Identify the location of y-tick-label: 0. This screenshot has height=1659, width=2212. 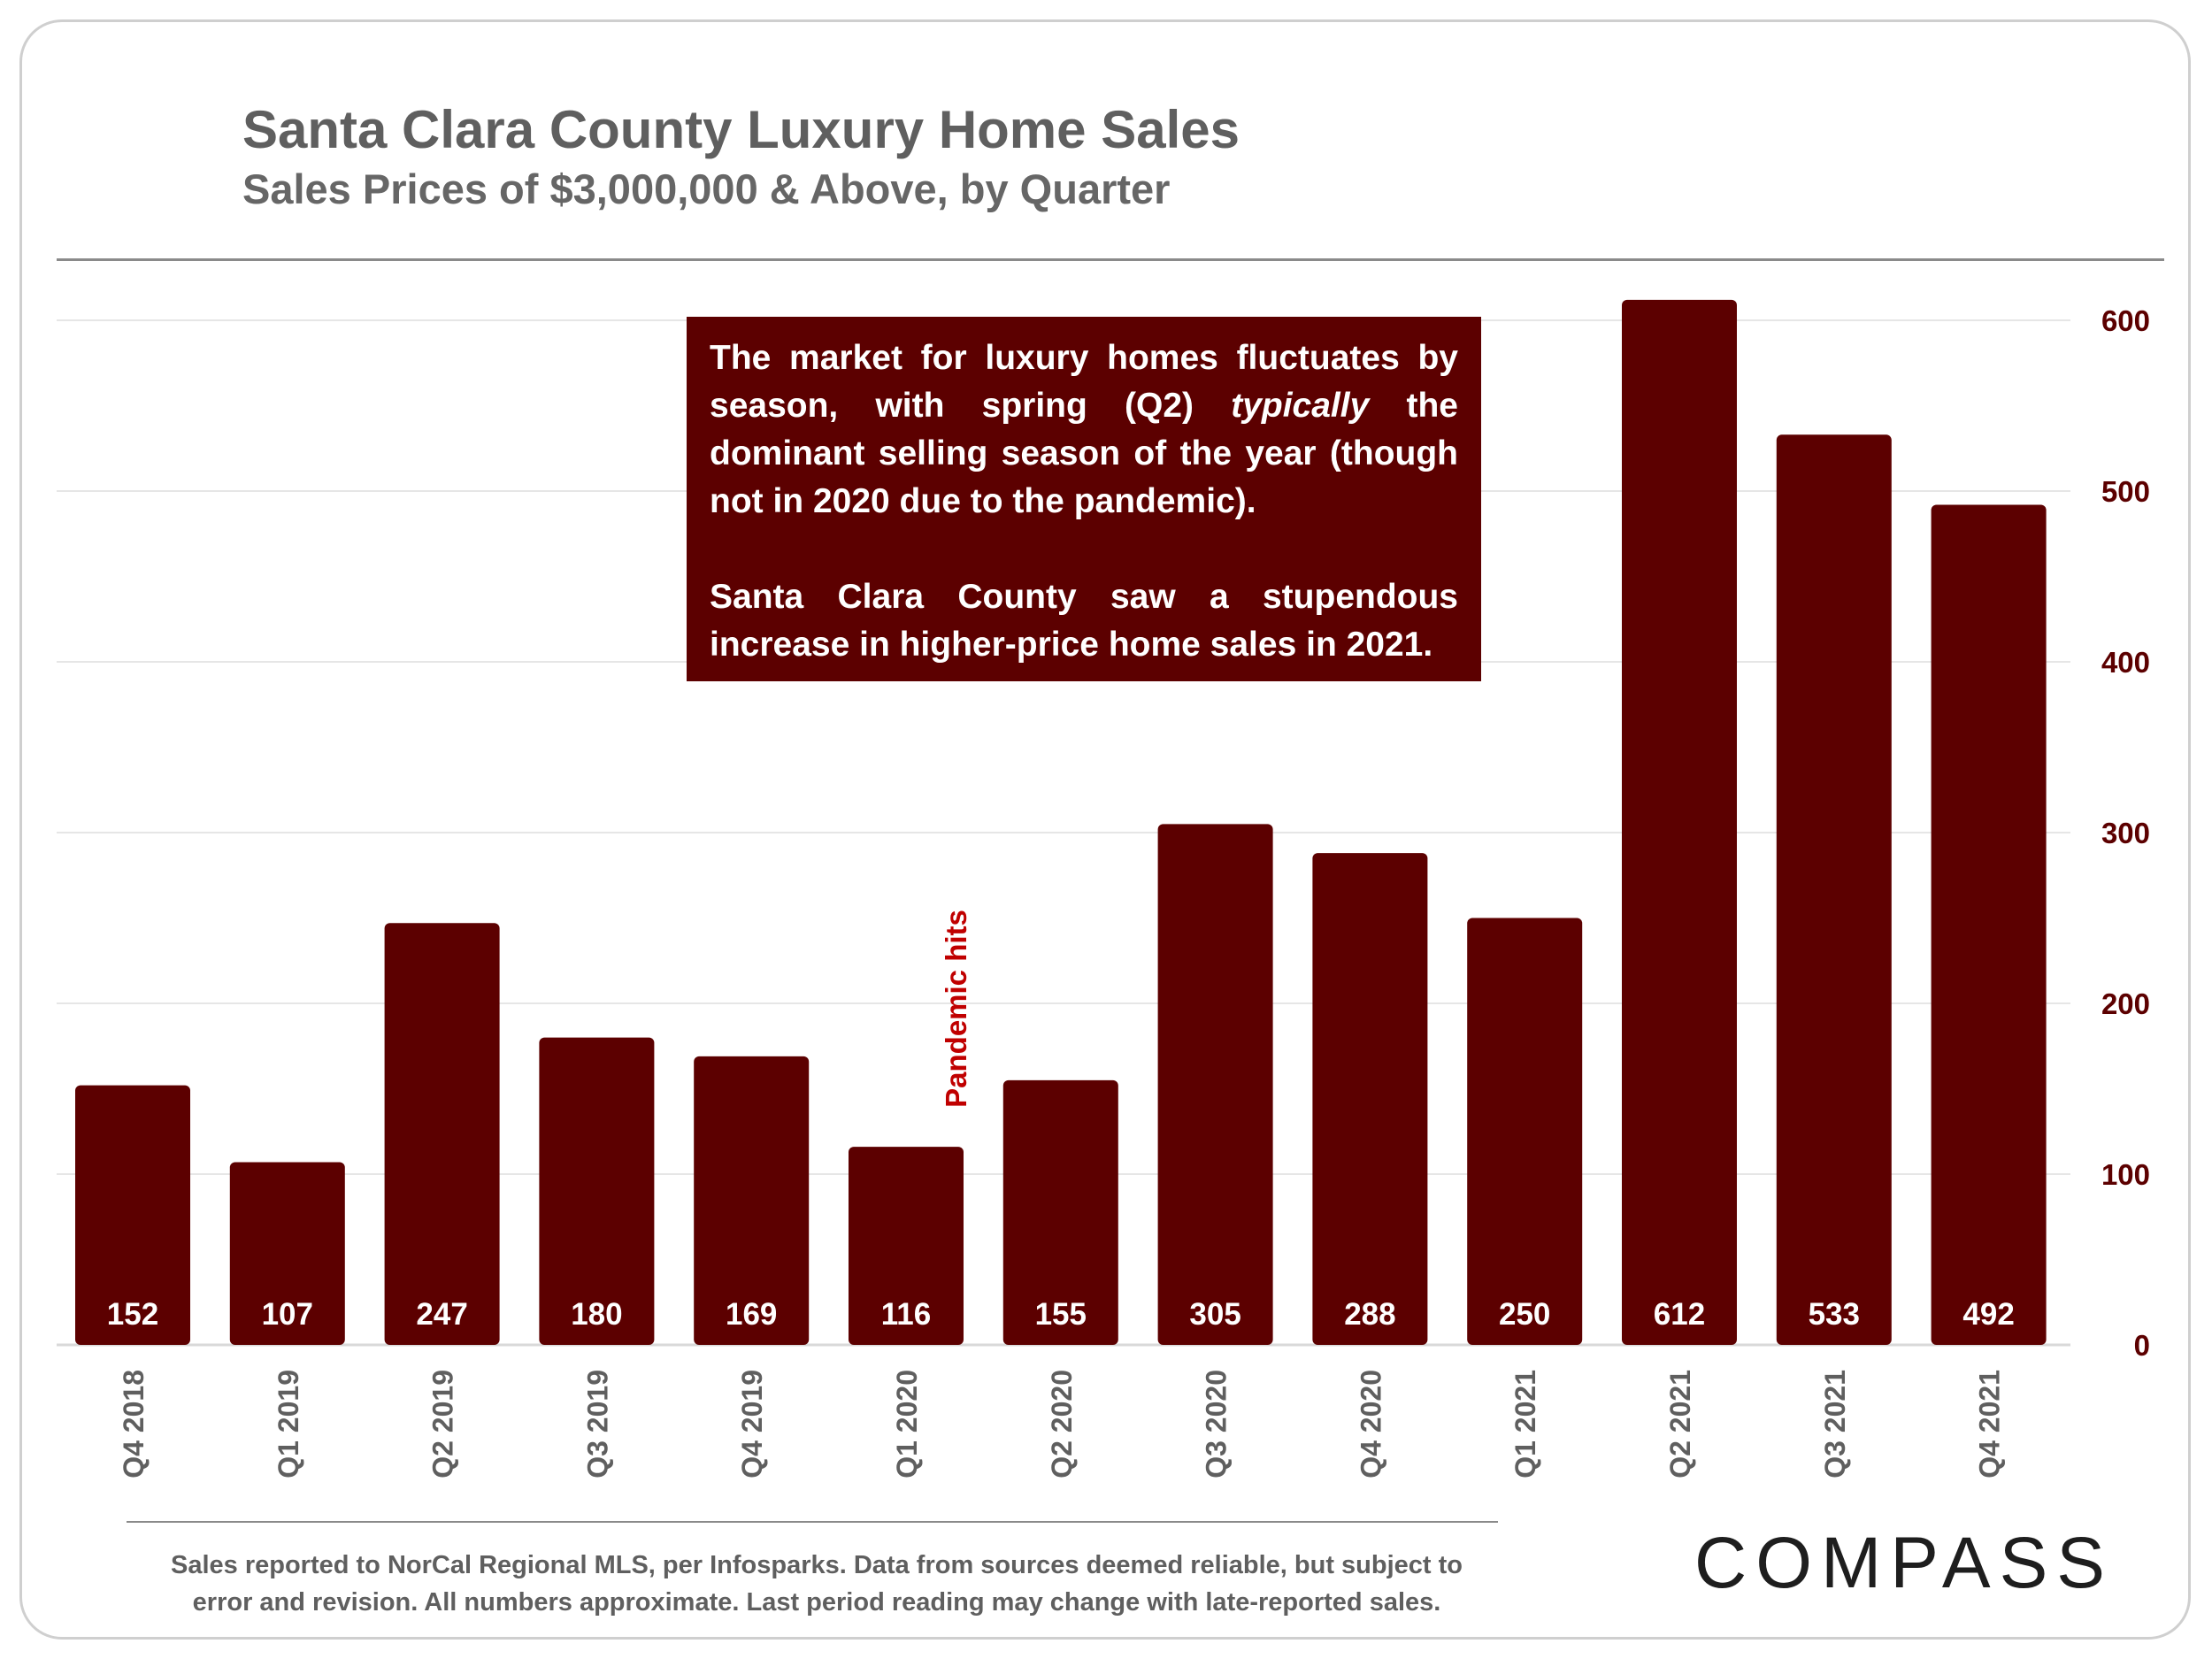
(2142, 1346).